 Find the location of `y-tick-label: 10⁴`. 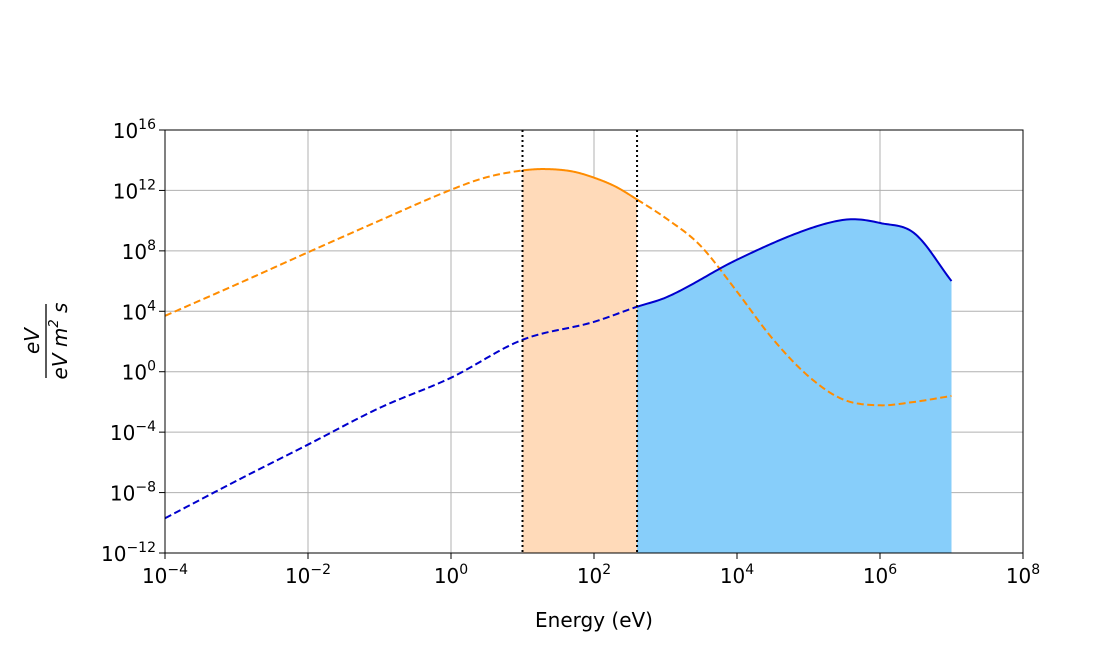

y-tick-label: 10⁴ is located at coordinates (139, 311).